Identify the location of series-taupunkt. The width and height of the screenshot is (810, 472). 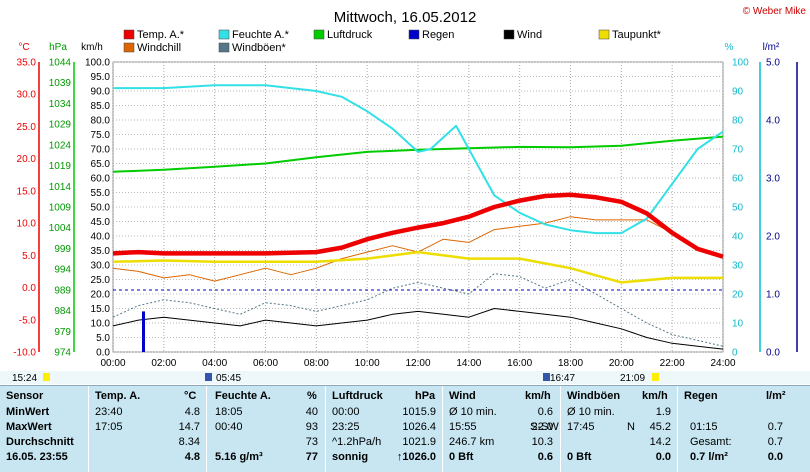
(417, 267).